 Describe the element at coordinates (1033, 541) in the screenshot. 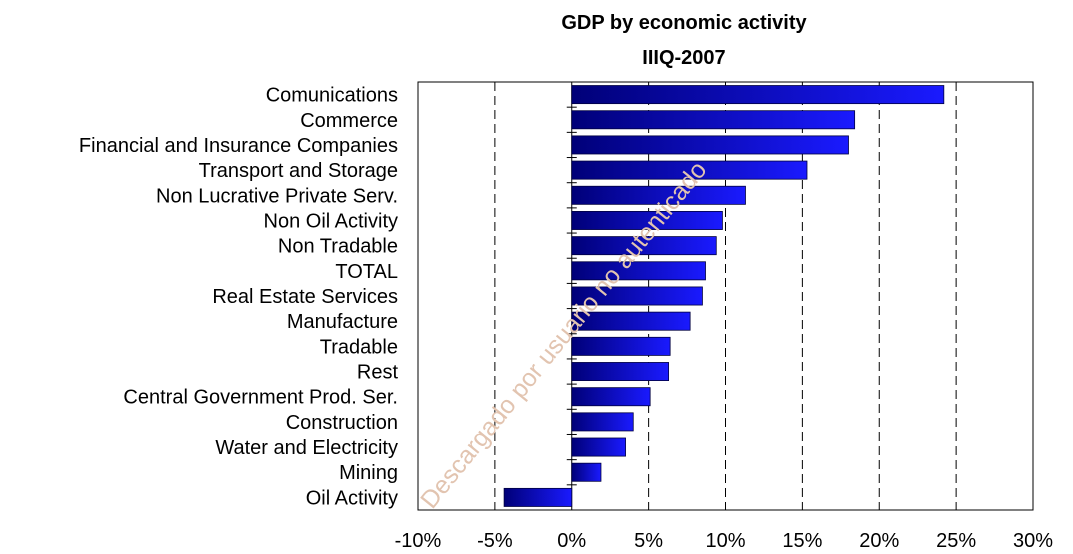

I see `x-tick-label: 30%` at that location.